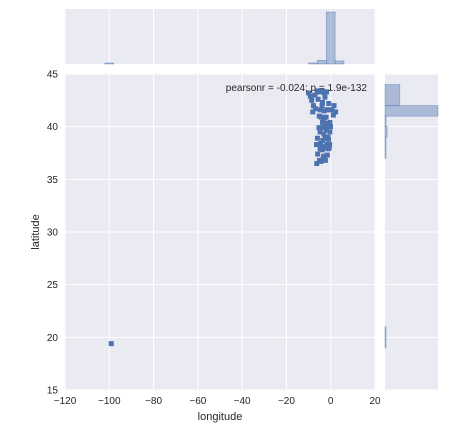  What do you see at coordinates (411, 216) in the screenshot?
I see `y-marginal-histogram` at bounding box center [411, 216].